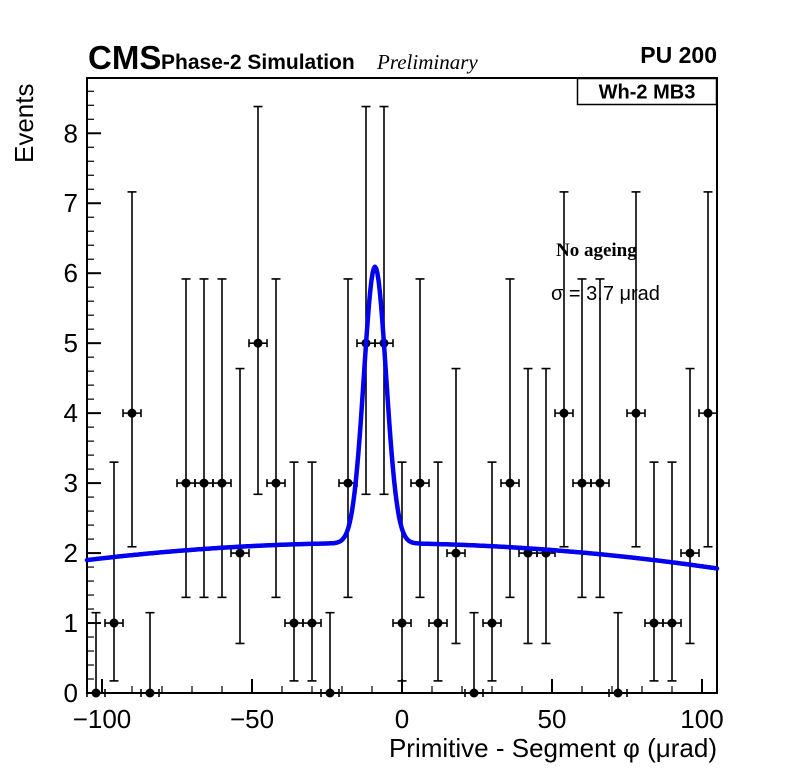  I want to click on y-axis-title: Events, so click(24, 124).